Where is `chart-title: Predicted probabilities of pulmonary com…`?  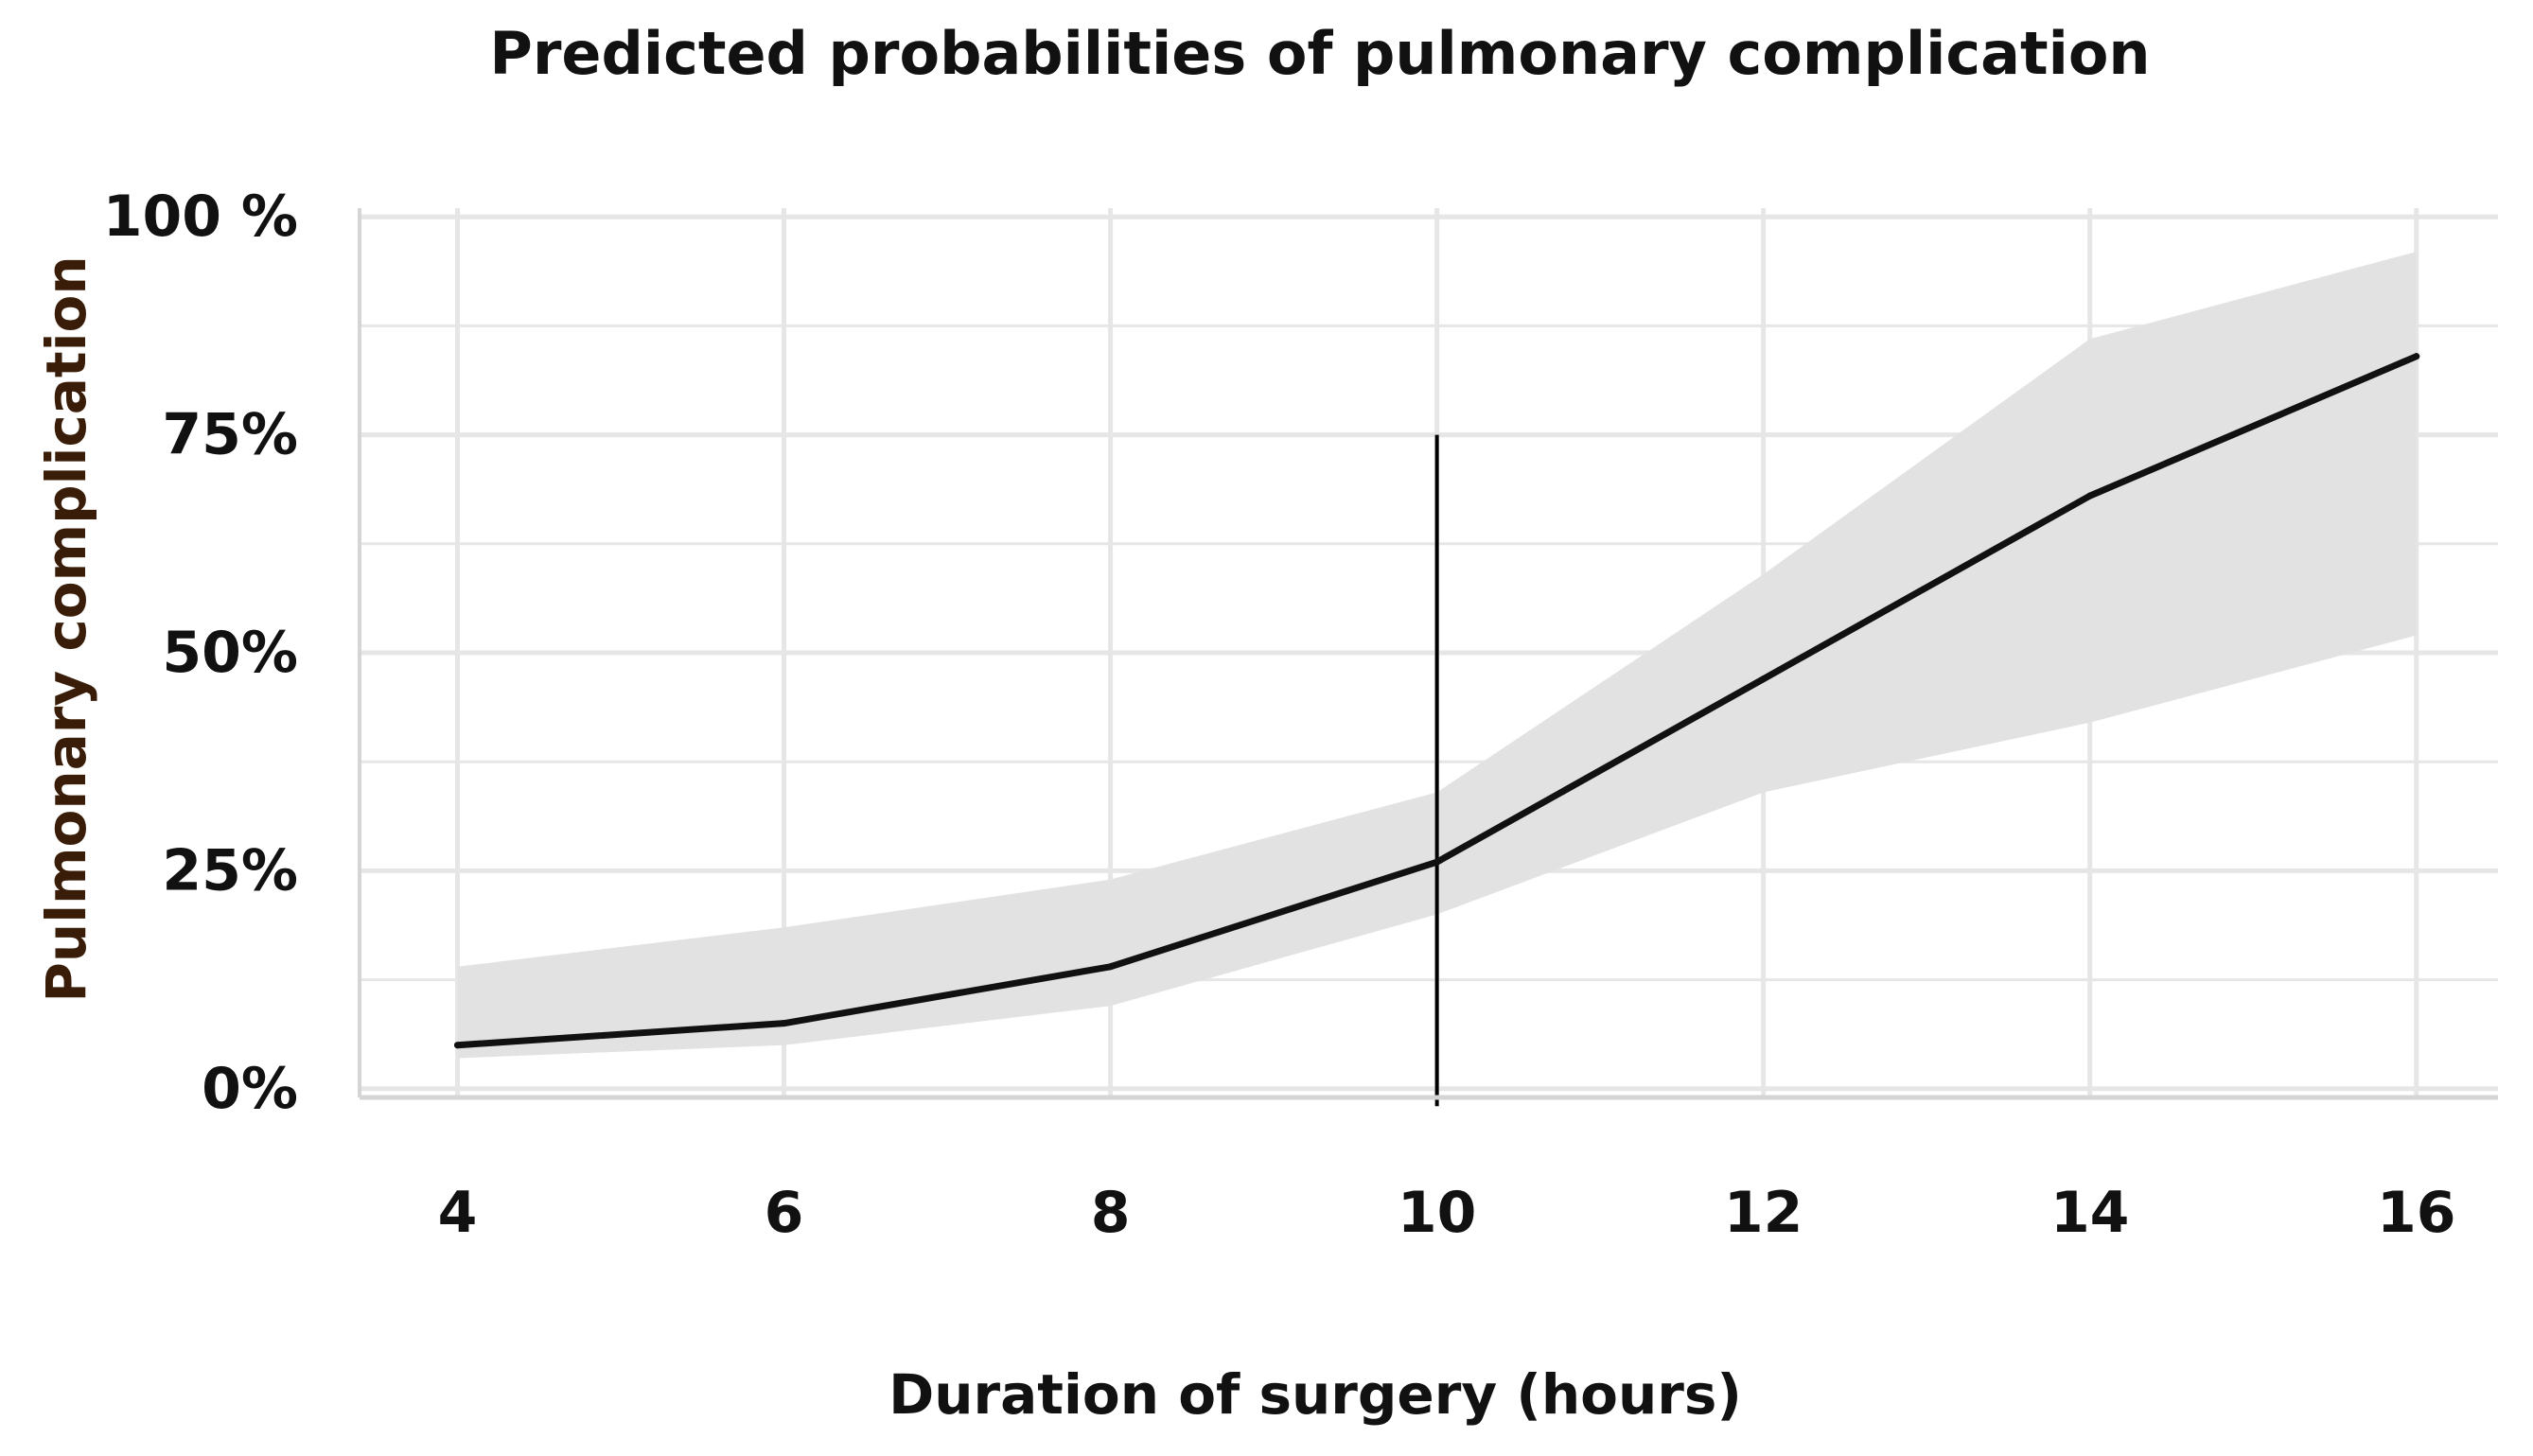
chart-title: Predicted probabilities of pulmonary com… is located at coordinates (1319, 53).